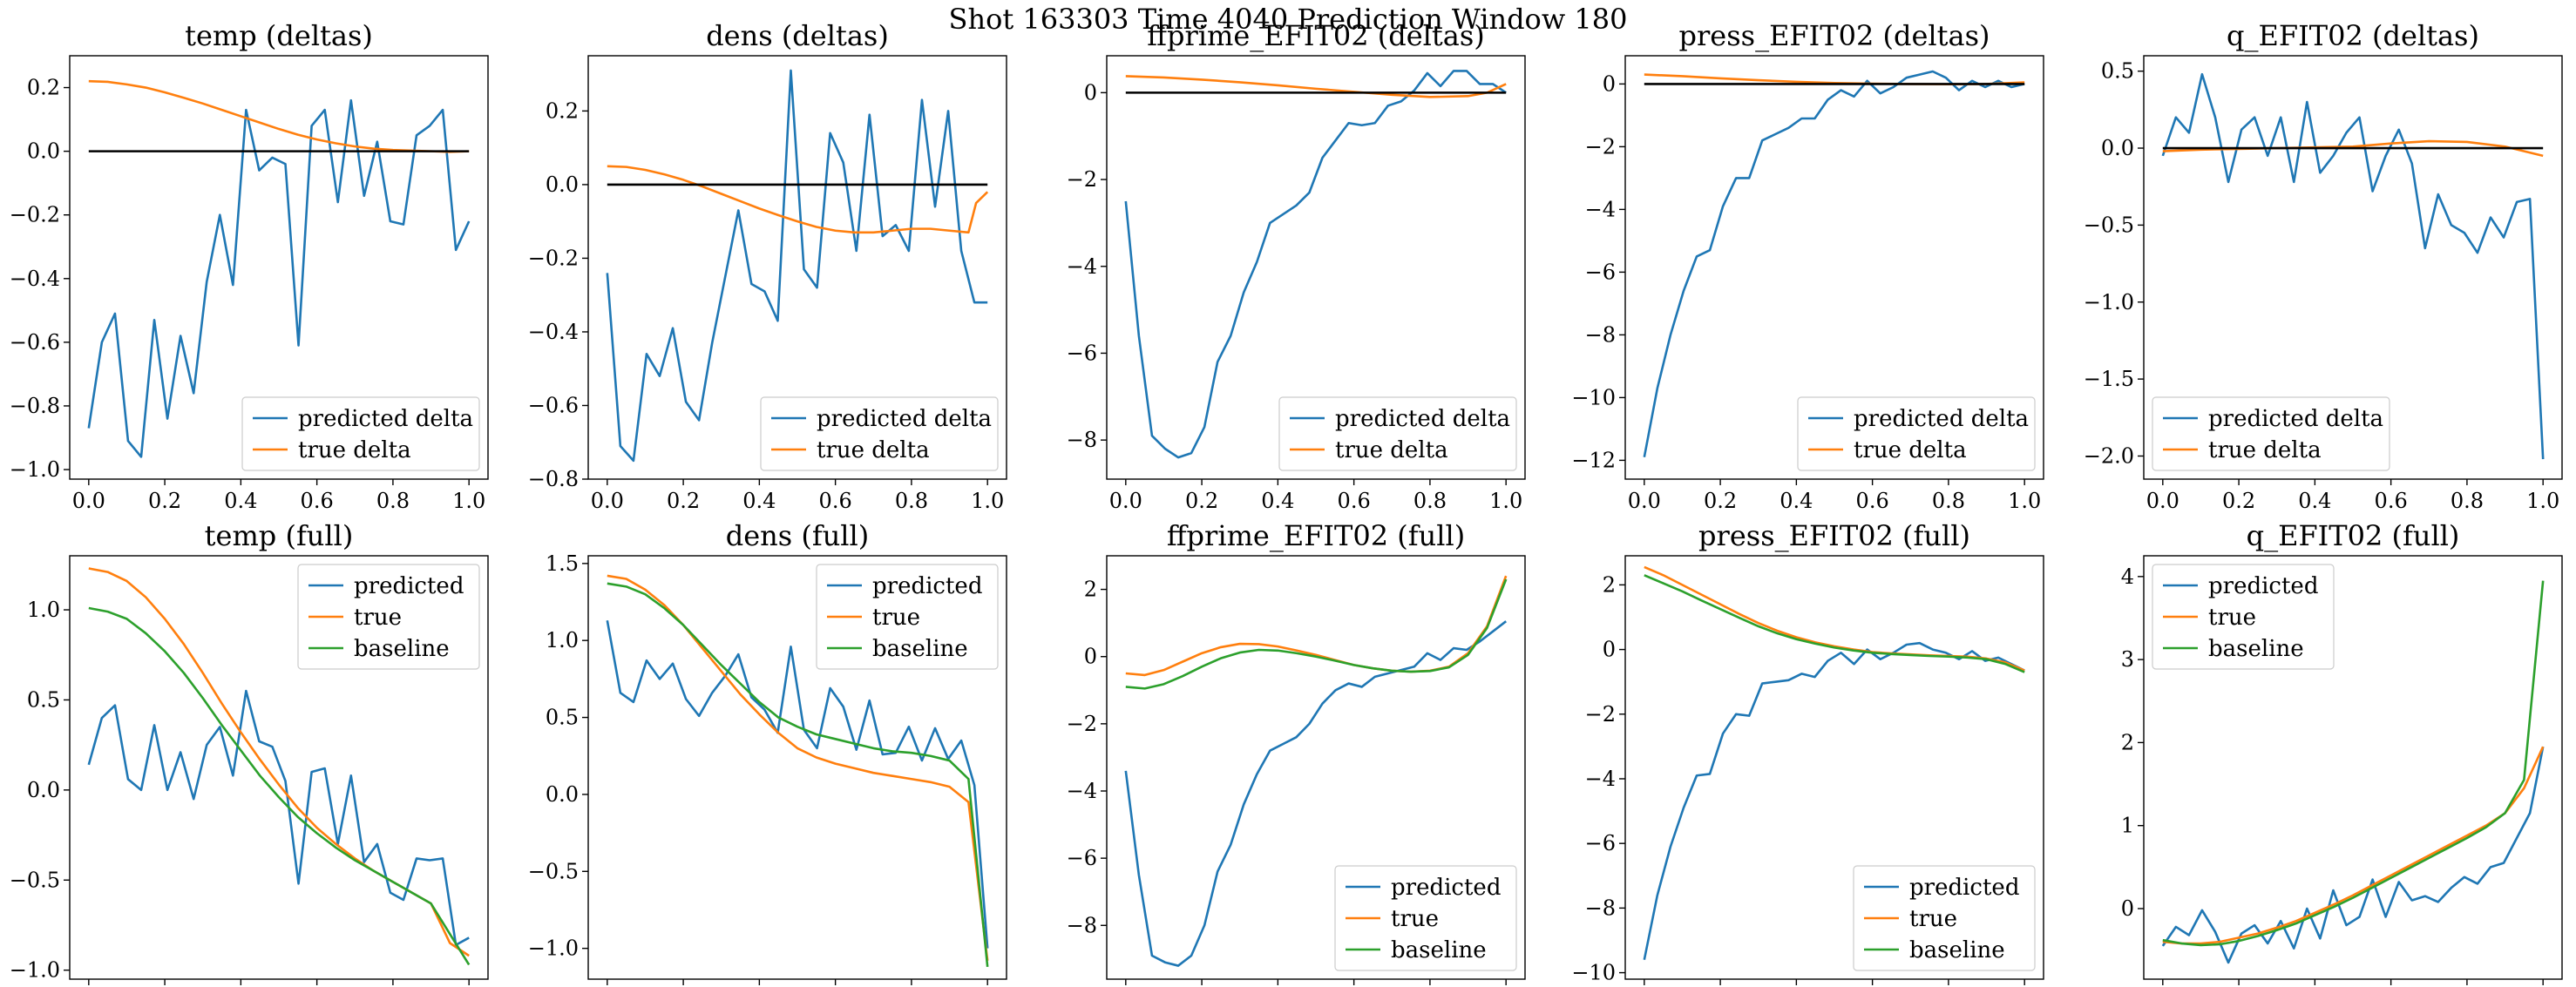 Image resolution: width=2576 pixels, height=987 pixels. What do you see at coordinates (562, 563) in the screenshot?
I see `y-tick-label: 1.5` at bounding box center [562, 563].